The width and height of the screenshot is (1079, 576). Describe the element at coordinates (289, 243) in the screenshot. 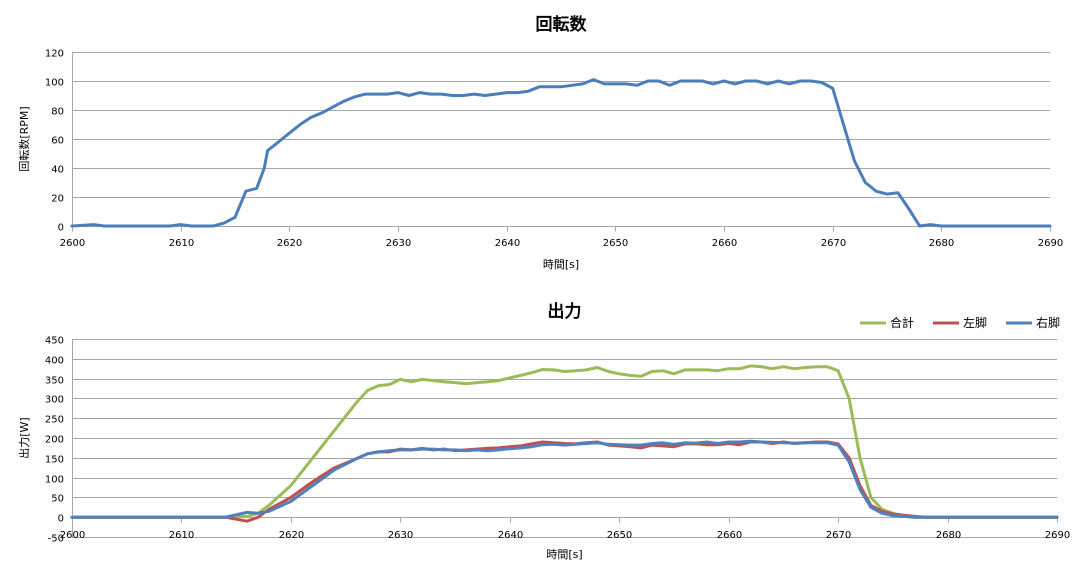

I see `rpm-x-tick-label: 2620` at that location.